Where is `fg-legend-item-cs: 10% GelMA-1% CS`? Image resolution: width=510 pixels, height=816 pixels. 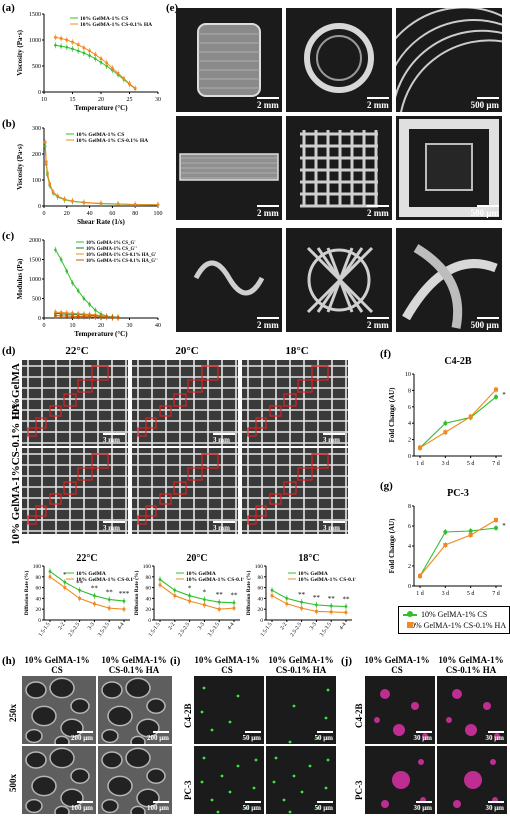 fg-legend-item-cs: 10% GelMA-1% CS is located at coordinates (454, 614).